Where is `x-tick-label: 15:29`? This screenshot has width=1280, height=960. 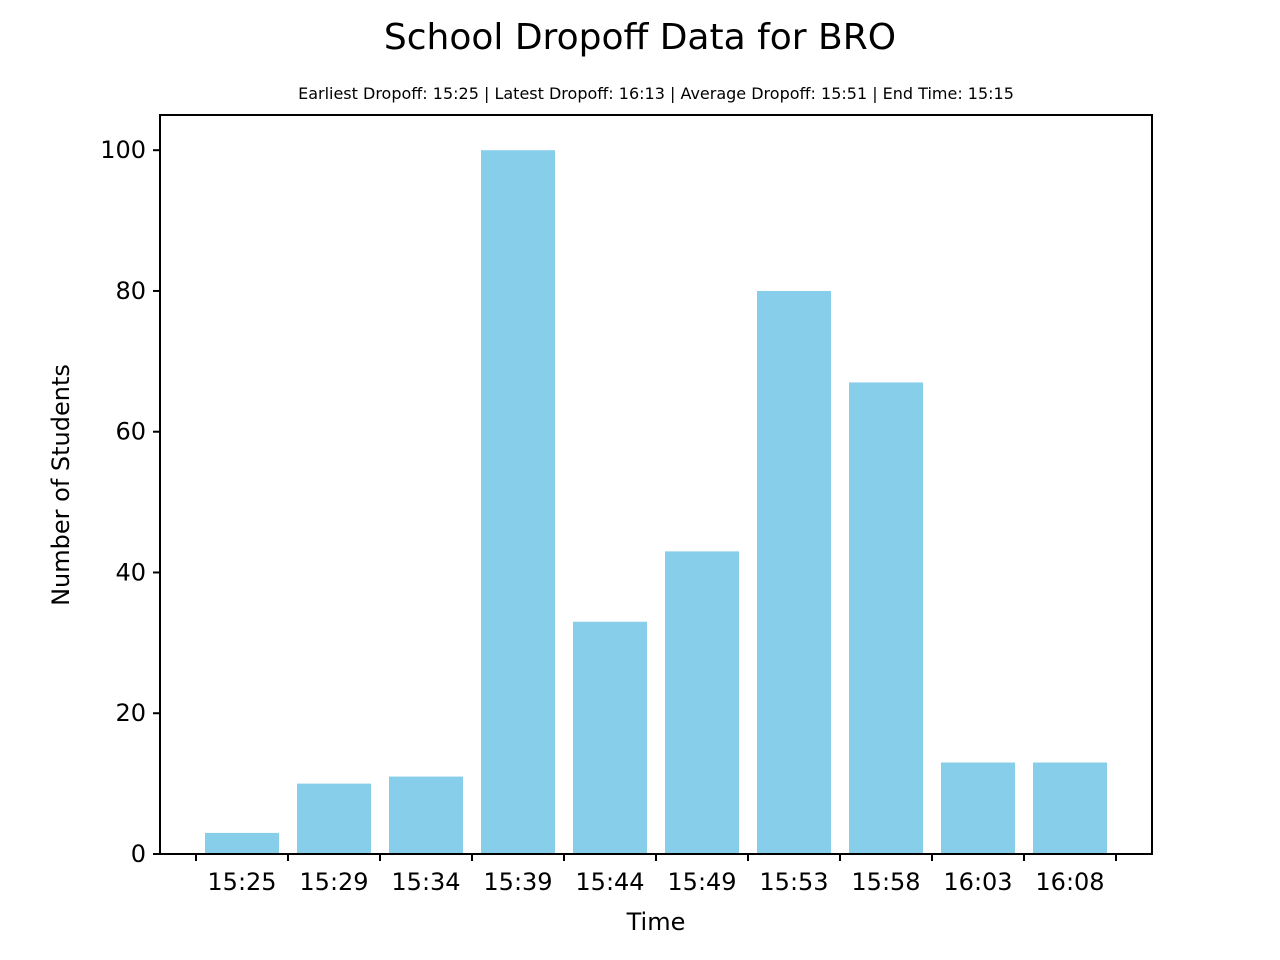 x-tick-label: 15:29 is located at coordinates (333, 882).